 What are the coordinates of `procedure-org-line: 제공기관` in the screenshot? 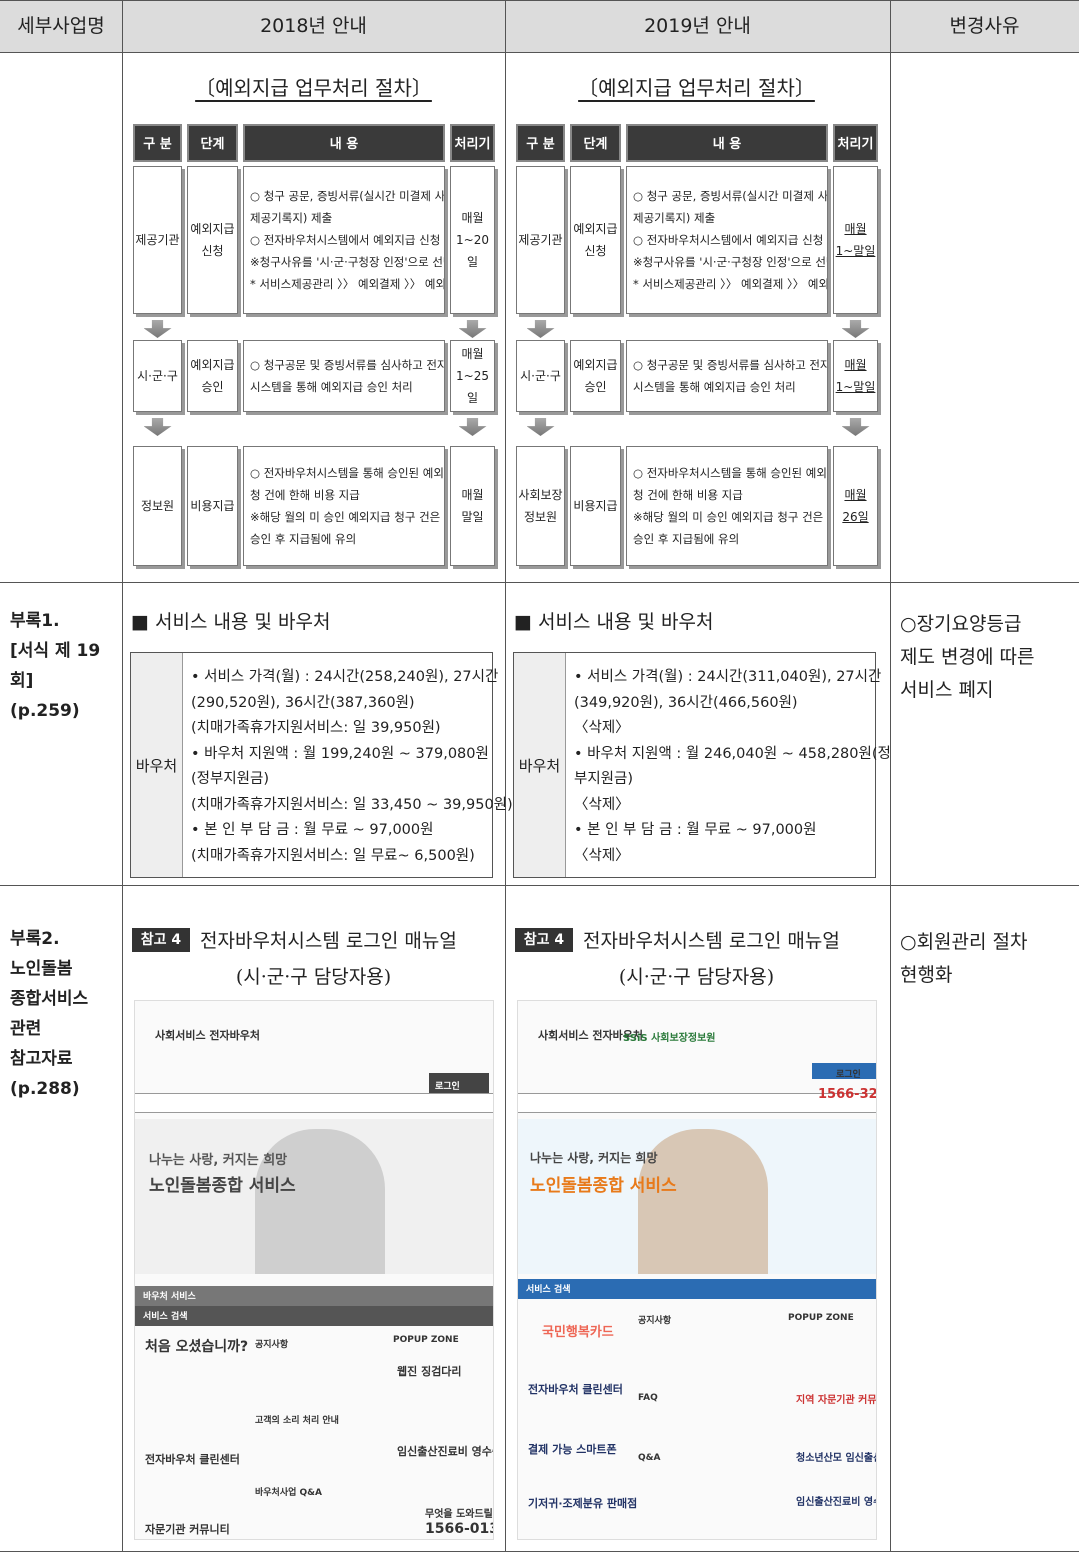 It's located at (540, 240).